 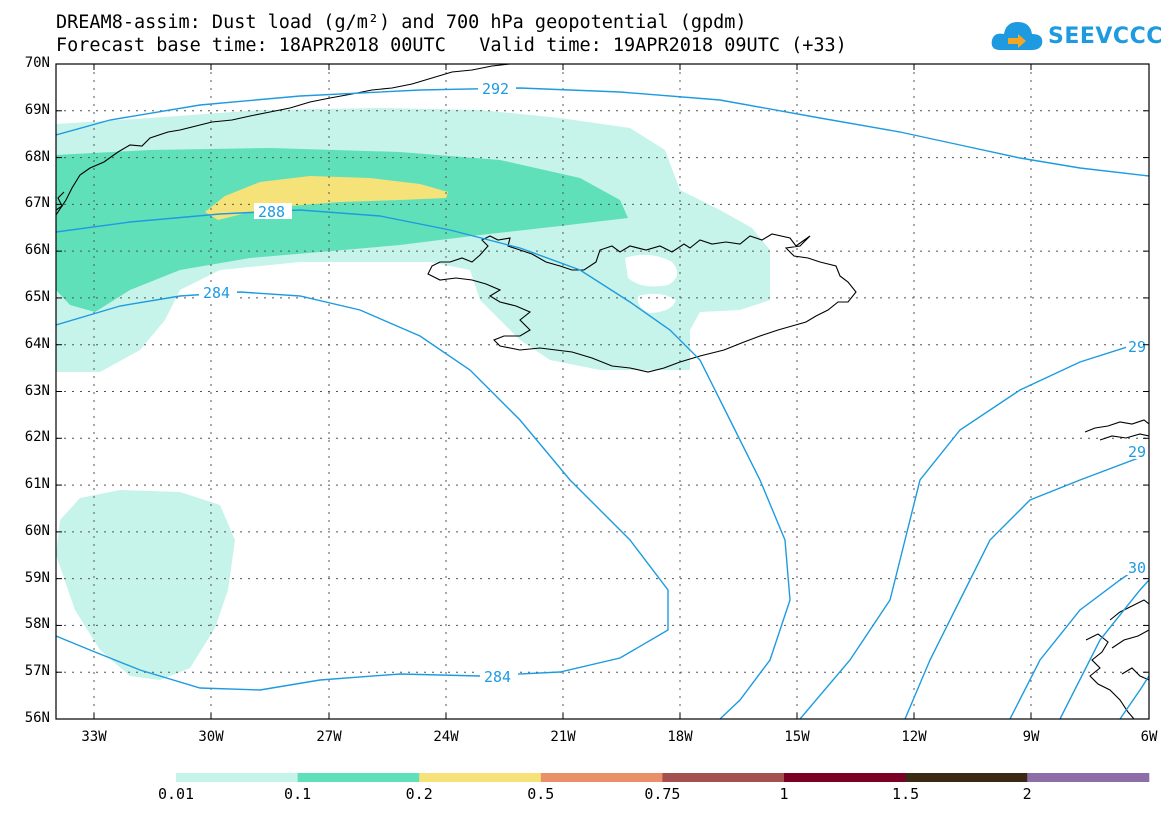 What do you see at coordinates (1137, 568) in the screenshot?
I see `contour-label: 30` at bounding box center [1137, 568].